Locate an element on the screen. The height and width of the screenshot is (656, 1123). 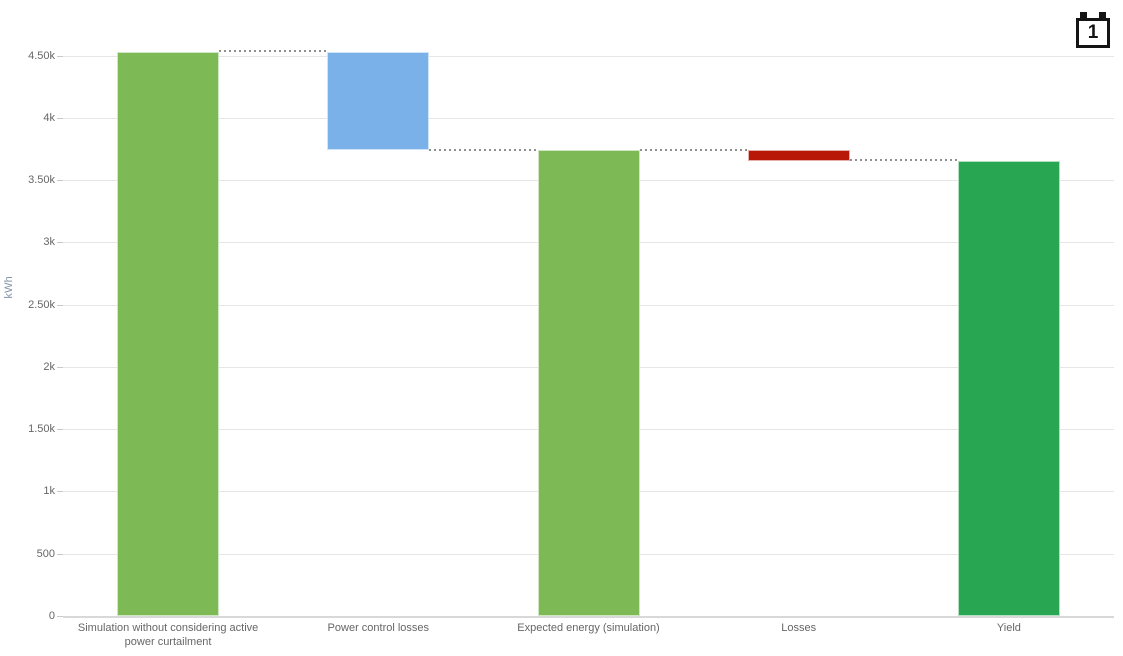
x-axis-line is located at coordinates (588, 617).